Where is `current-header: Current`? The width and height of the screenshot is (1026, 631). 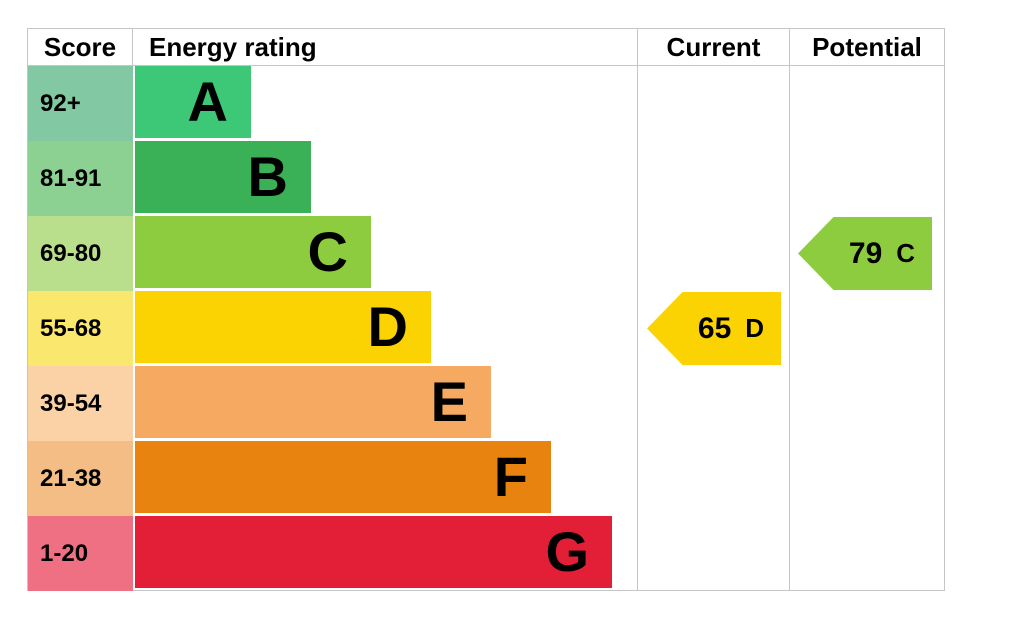
current-header: Current is located at coordinates (713, 47).